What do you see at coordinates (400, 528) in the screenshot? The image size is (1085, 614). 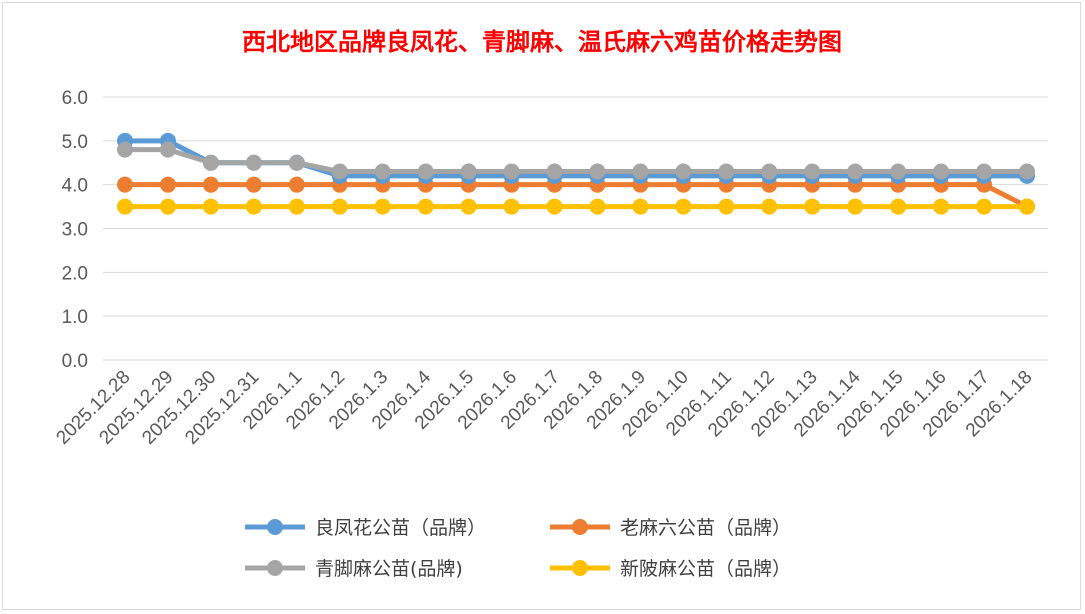 I see `legend-label: 良凤花公苗（品牌）` at bounding box center [400, 528].